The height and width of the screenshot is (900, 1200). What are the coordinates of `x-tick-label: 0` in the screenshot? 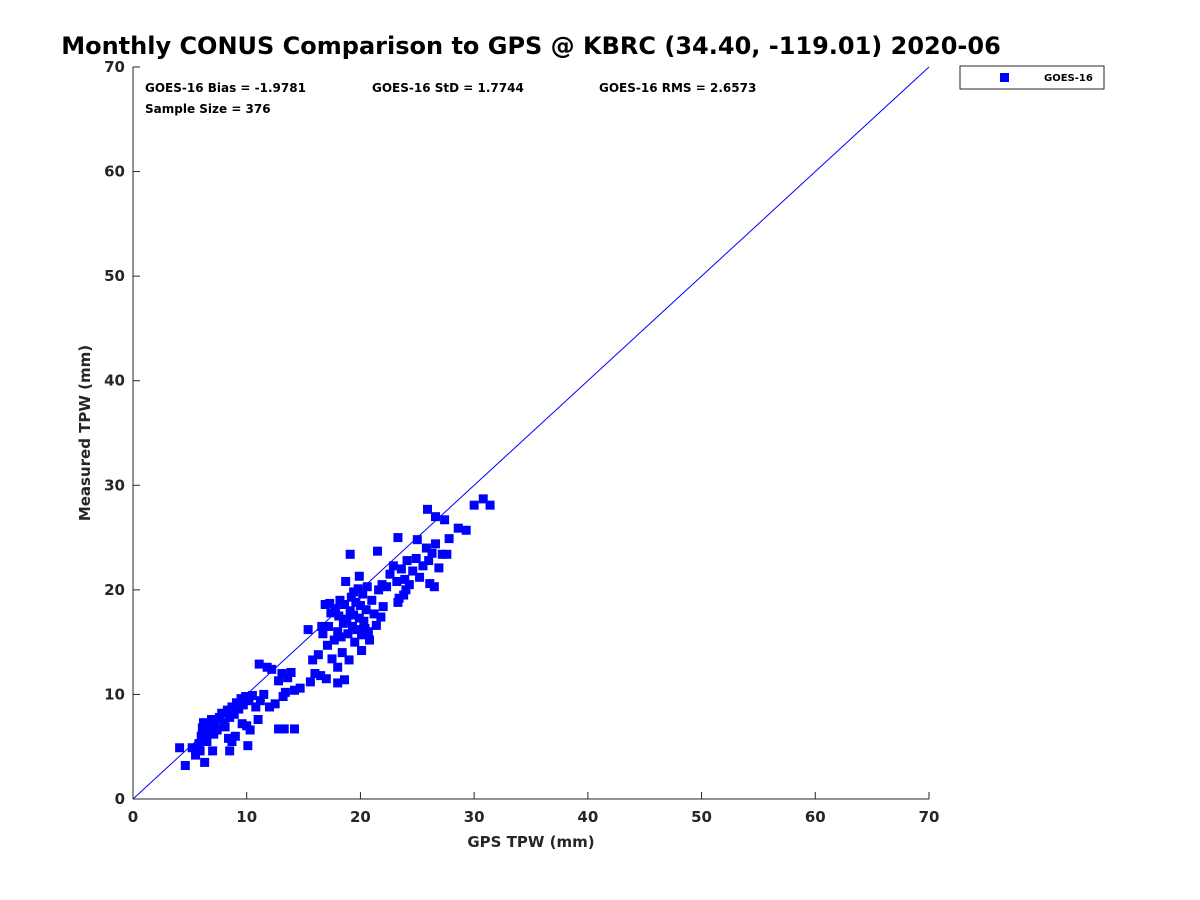 It's located at (133, 817).